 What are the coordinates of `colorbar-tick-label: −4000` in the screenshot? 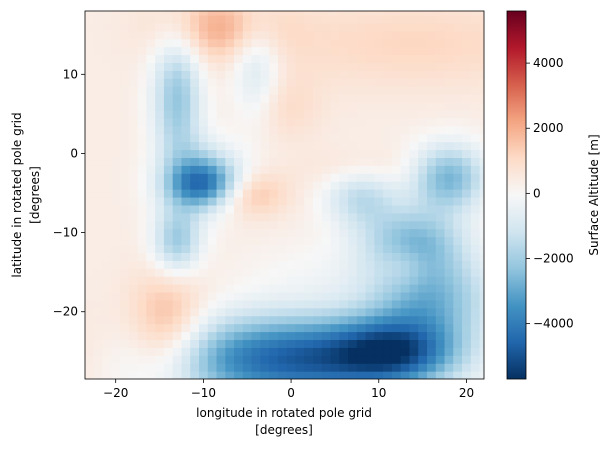 It's located at (553, 324).